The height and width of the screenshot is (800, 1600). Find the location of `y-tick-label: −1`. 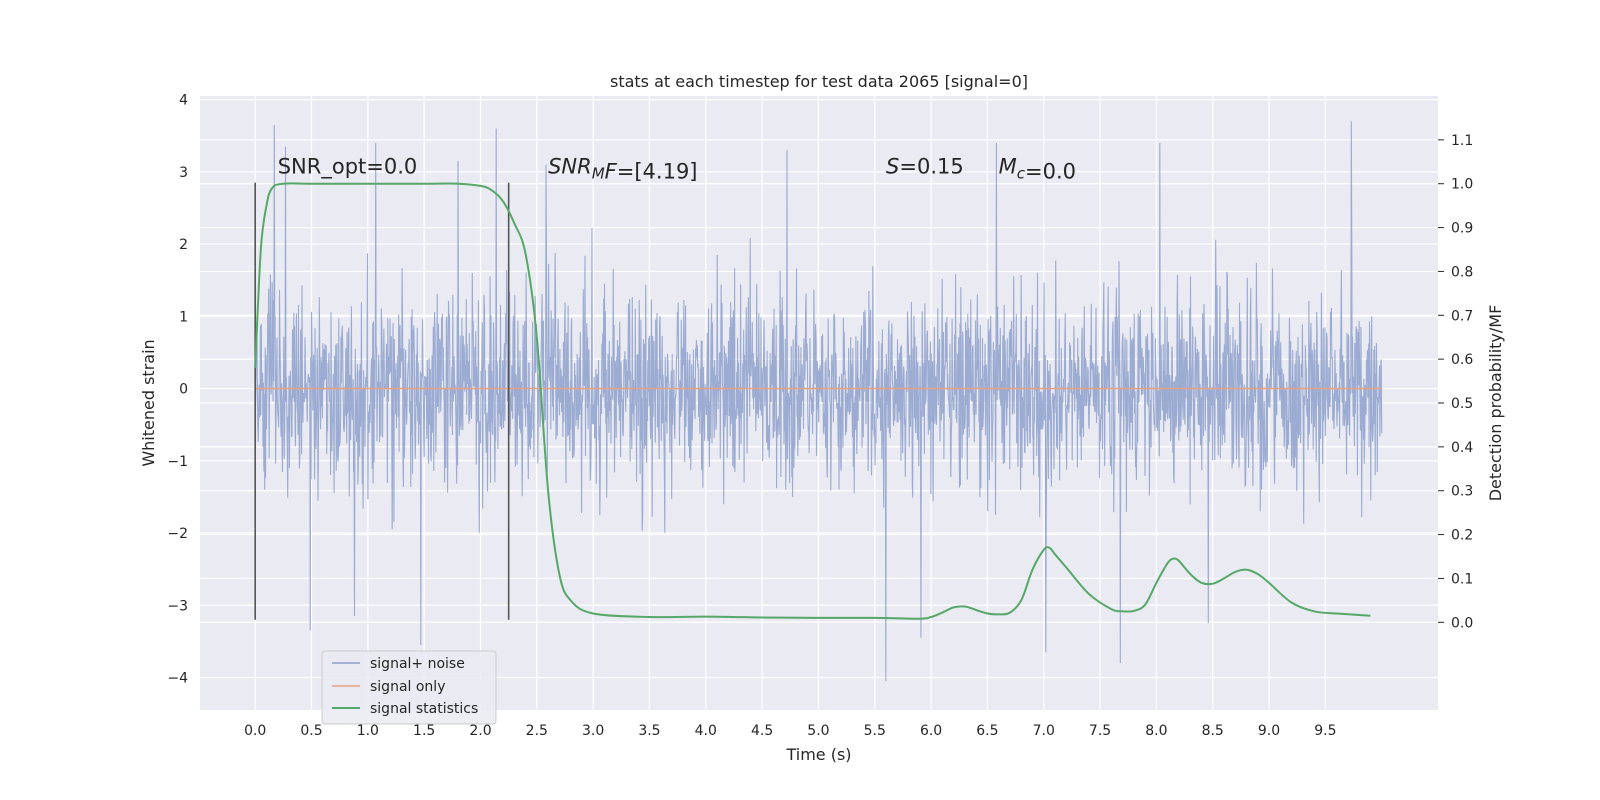

y-tick-label: −1 is located at coordinates (177, 462).